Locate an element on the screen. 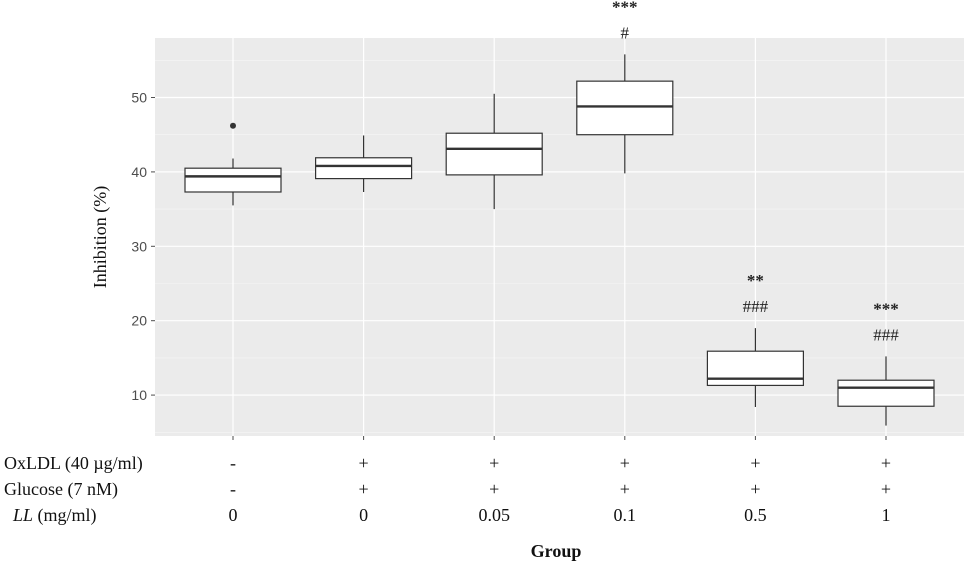  row-label: OxLDL (40 µg/ml) is located at coordinates (73, 463).